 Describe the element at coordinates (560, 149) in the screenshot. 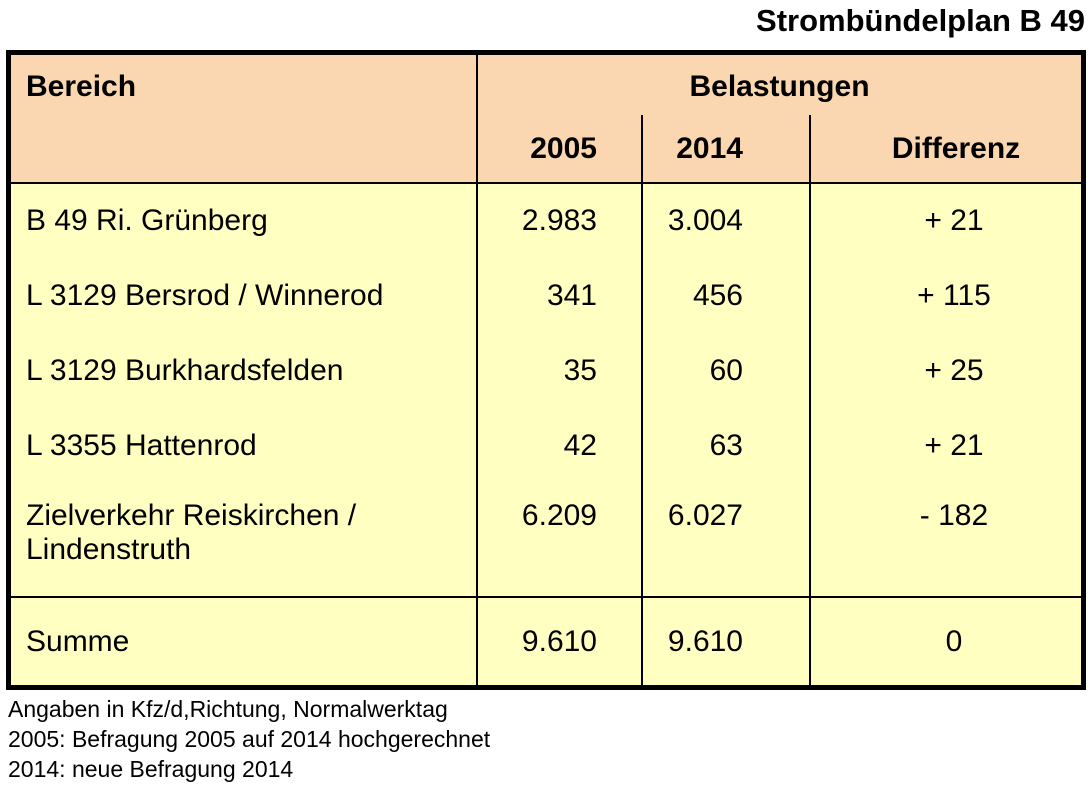

I see `column-header-2005: 2005` at that location.